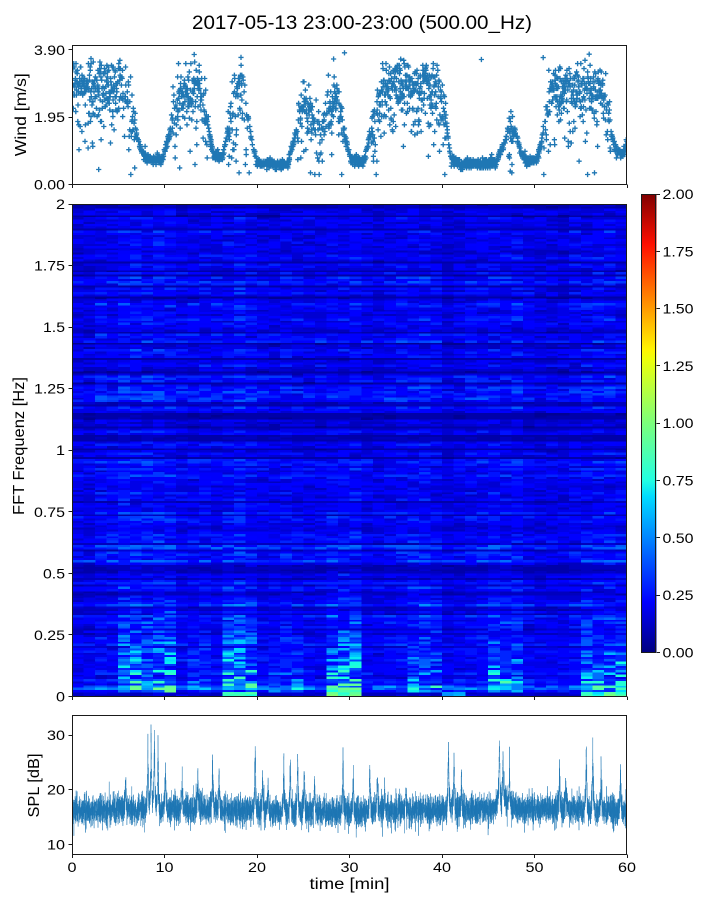 This screenshot has height=900, width=720. I want to click on svg-text: 2, so click(60, 204).